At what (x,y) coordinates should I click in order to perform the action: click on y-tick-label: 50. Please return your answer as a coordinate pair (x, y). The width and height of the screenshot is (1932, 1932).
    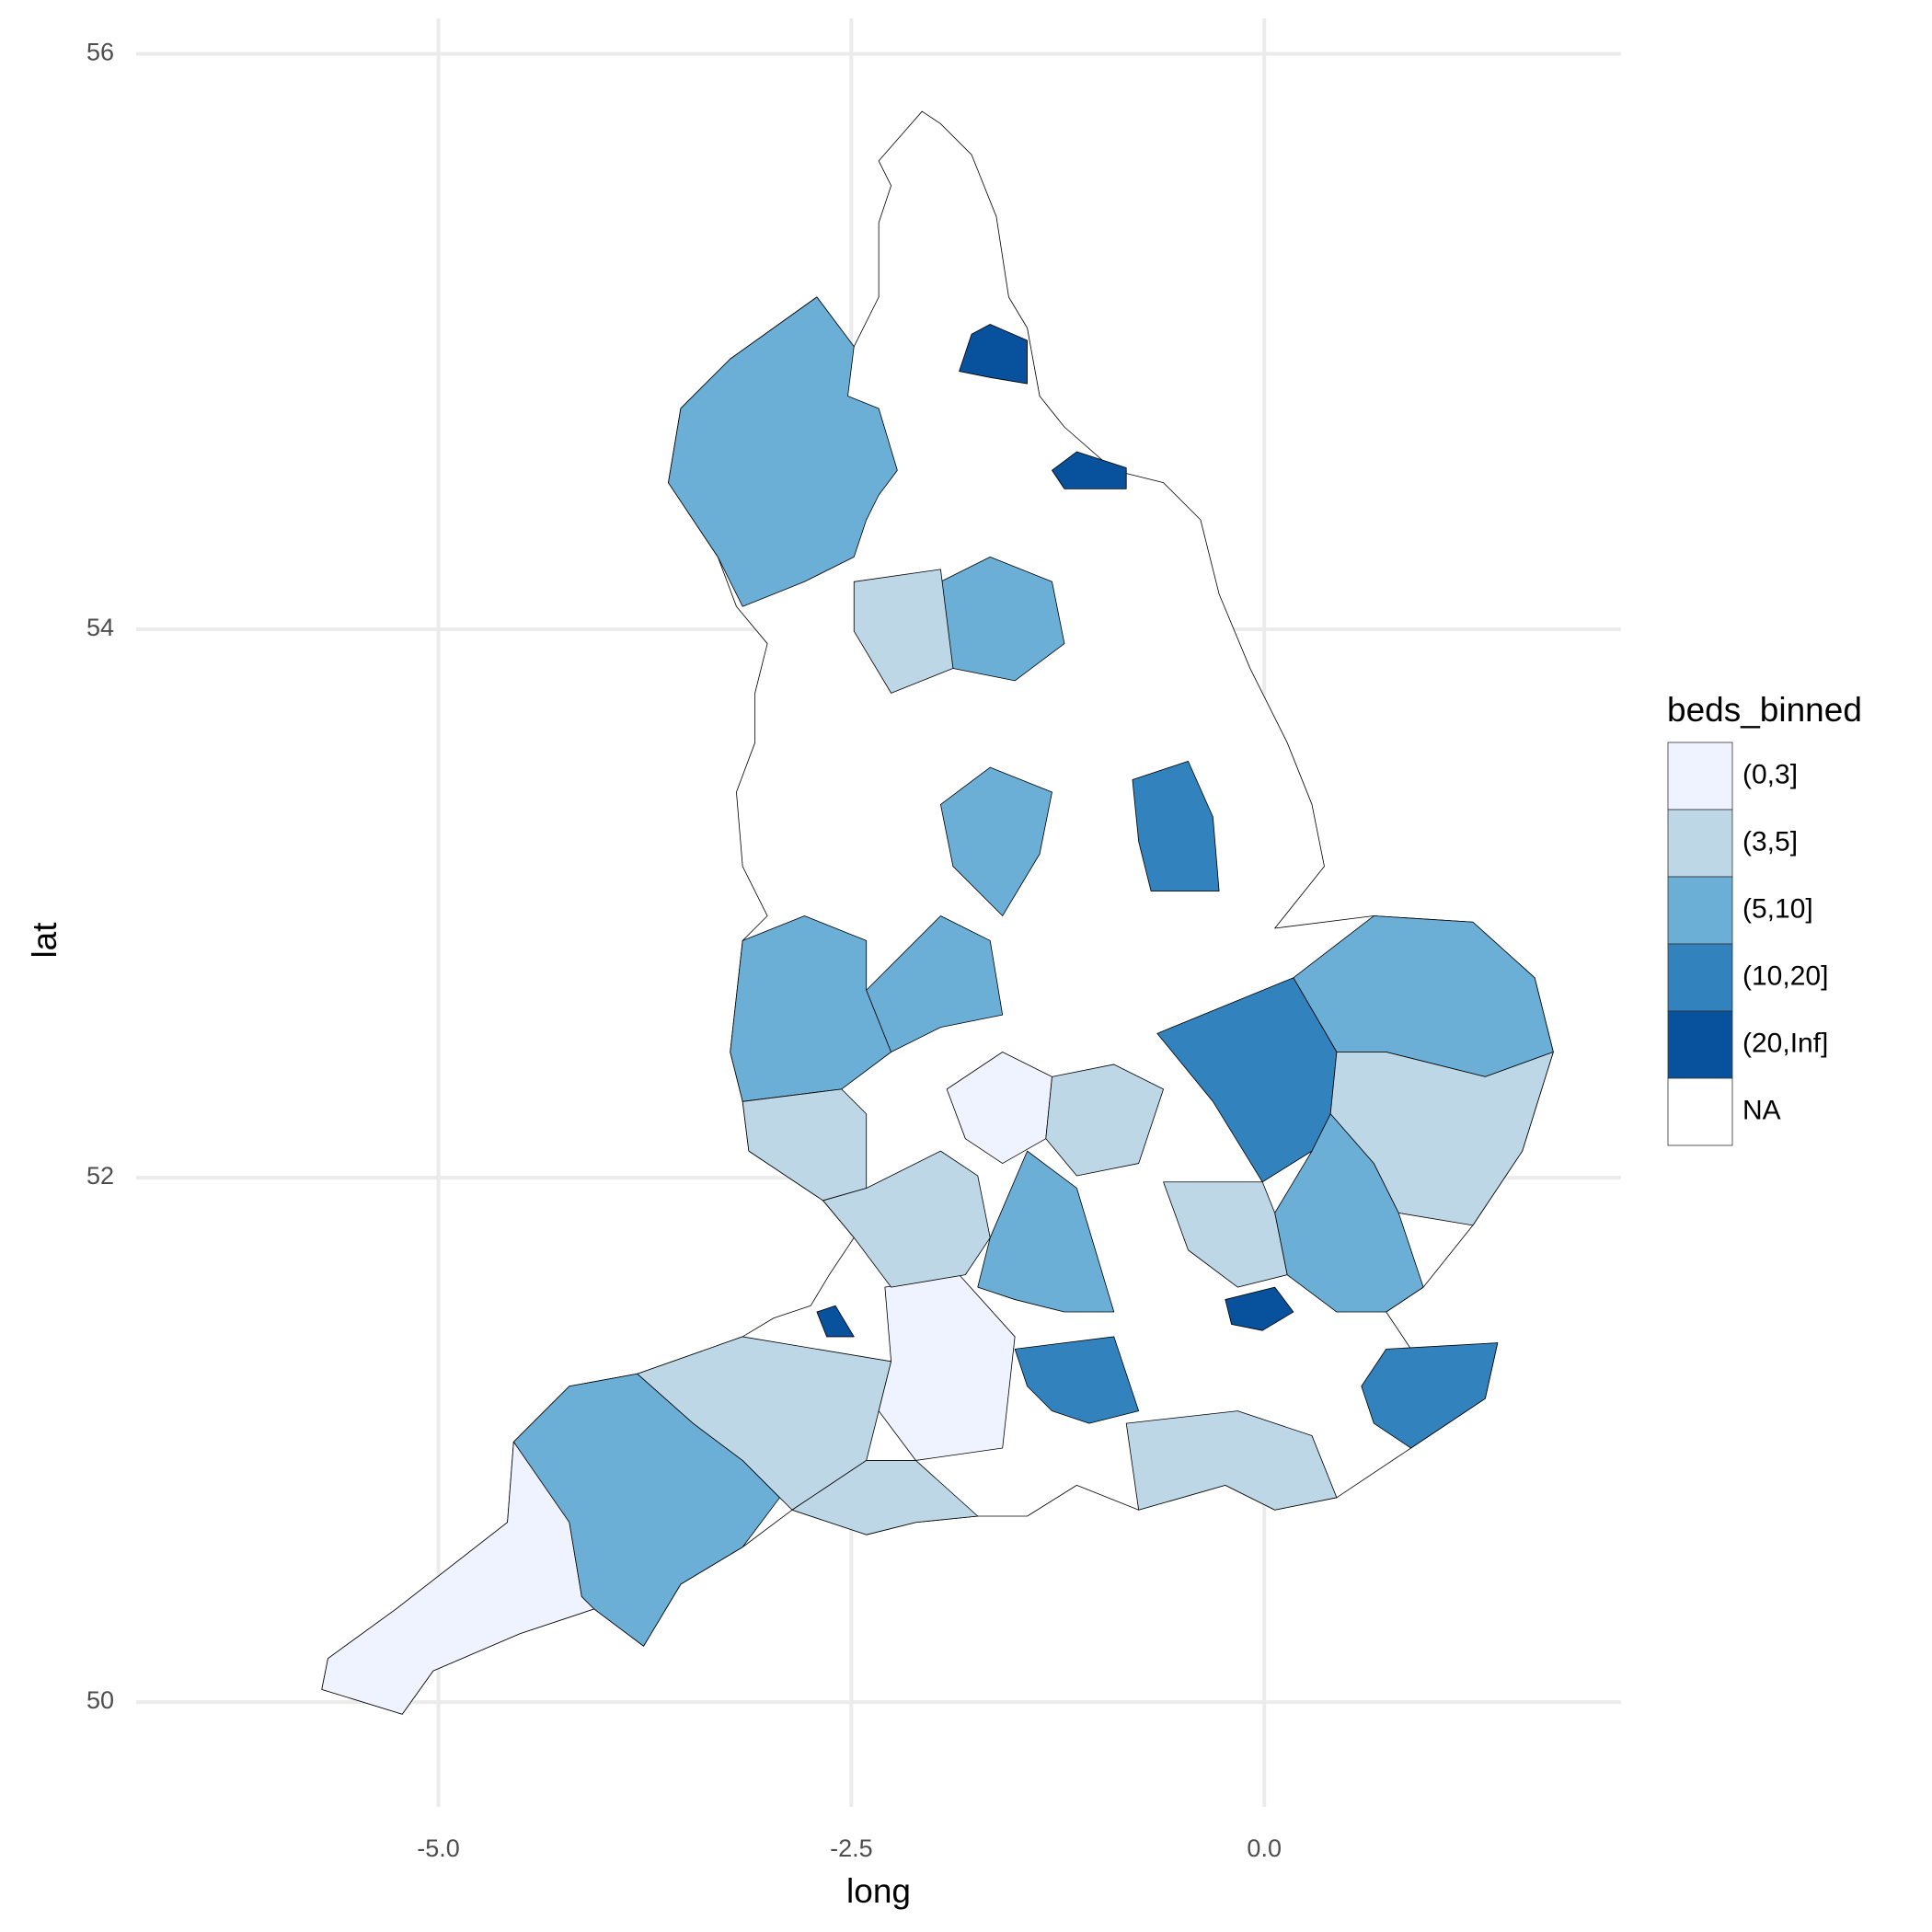
    Looking at the image, I should click on (100, 1700).